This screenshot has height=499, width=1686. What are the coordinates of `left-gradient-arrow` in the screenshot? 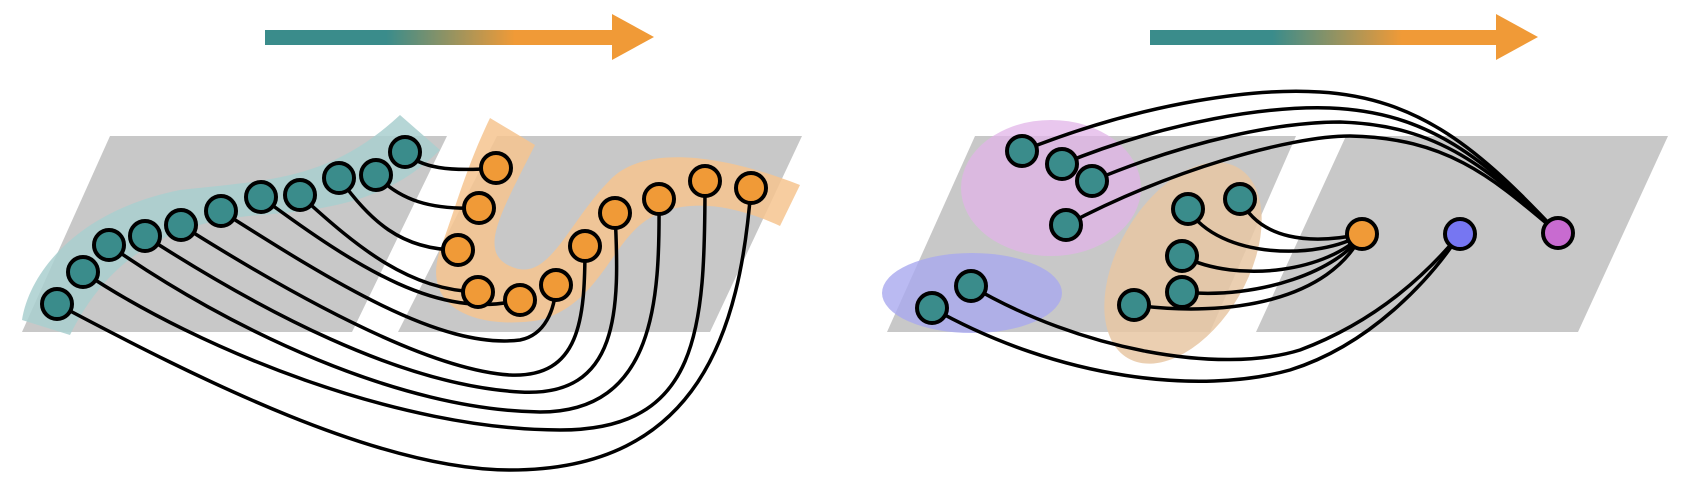 It's located at (459, 37).